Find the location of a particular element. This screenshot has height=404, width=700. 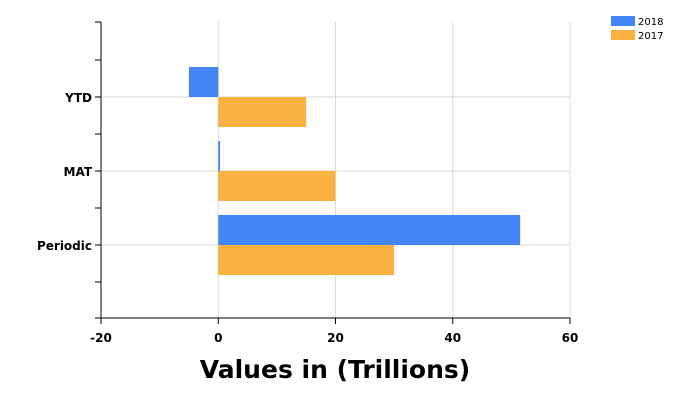

x-tick-label: 20 is located at coordinates (335, 338).